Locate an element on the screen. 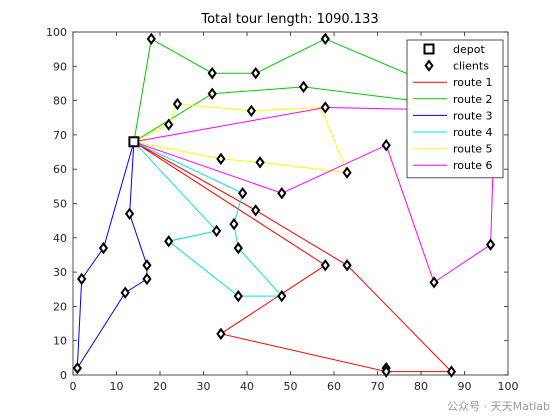 The width and height of the screenshot is (560, 420). y-tick-label: 90 is located at coordinates (60, 66).